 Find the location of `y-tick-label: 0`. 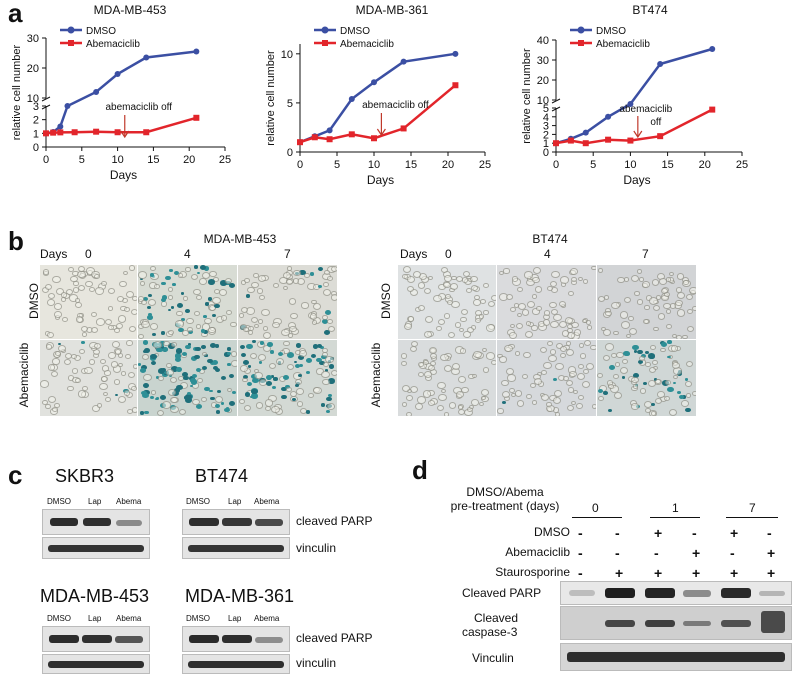

y-tick-label: 0 is located at coordinates (36, 148).